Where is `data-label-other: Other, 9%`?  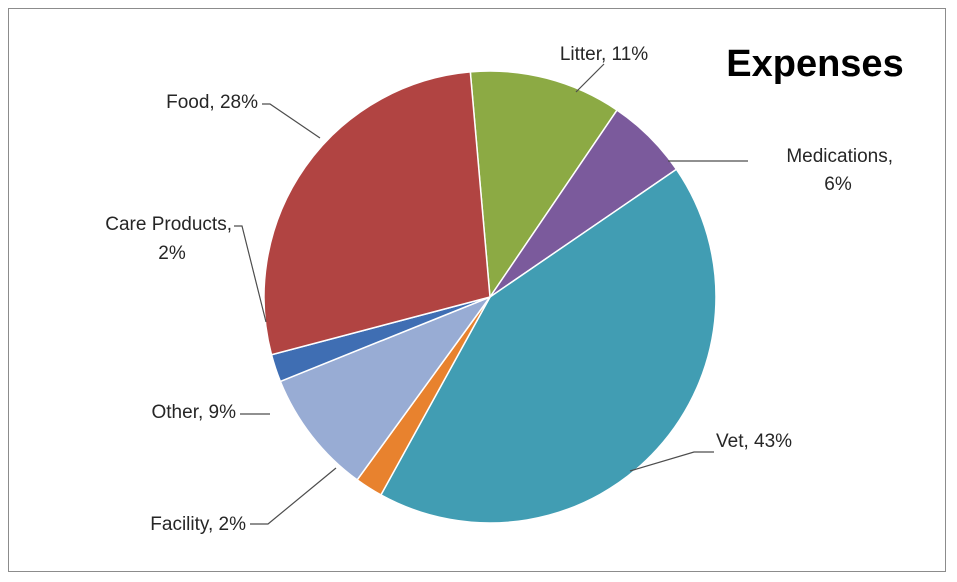
data-label-other: Other, 9% is located at coordinates (194, 412).